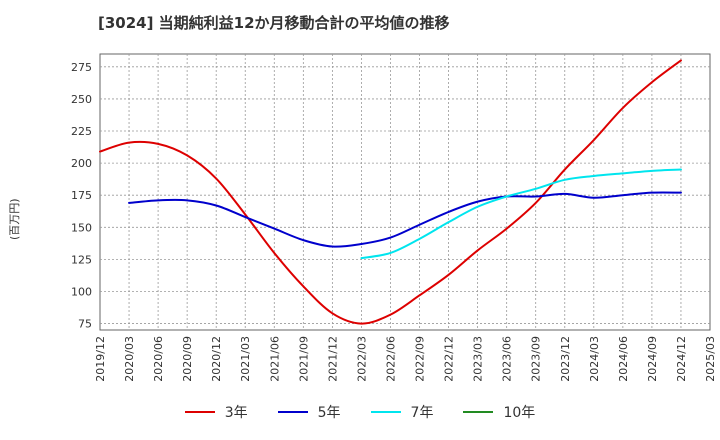  What do you see at coordinates (274, 23) in the screenshot?
I see `chart-title: [3024] 当期純利益12か月移動合計の平均値の推移` at bounding box center [274, 23].